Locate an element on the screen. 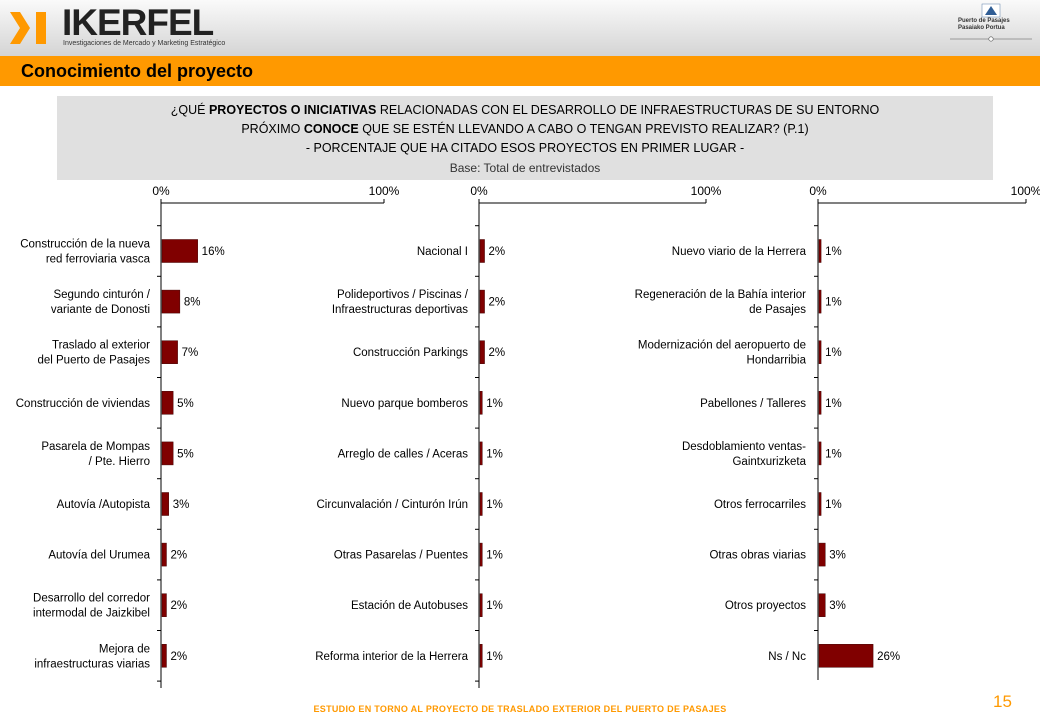 The width and height of the screenshot is (1040, 720). category-label: Gaintxurizketa is located at coordinates (769, 462).